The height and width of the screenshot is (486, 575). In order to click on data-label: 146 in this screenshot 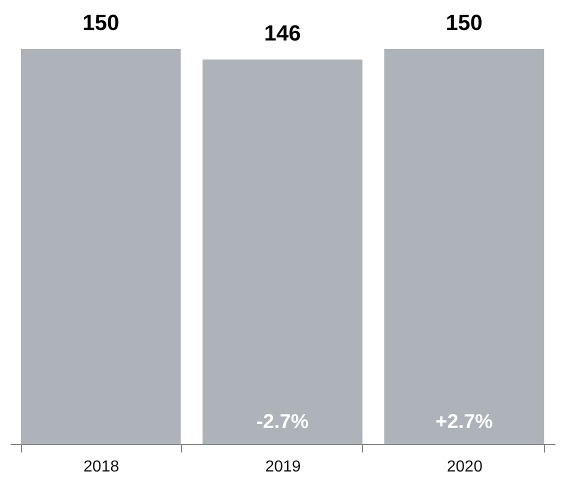, I will do `click(282, 33)`.